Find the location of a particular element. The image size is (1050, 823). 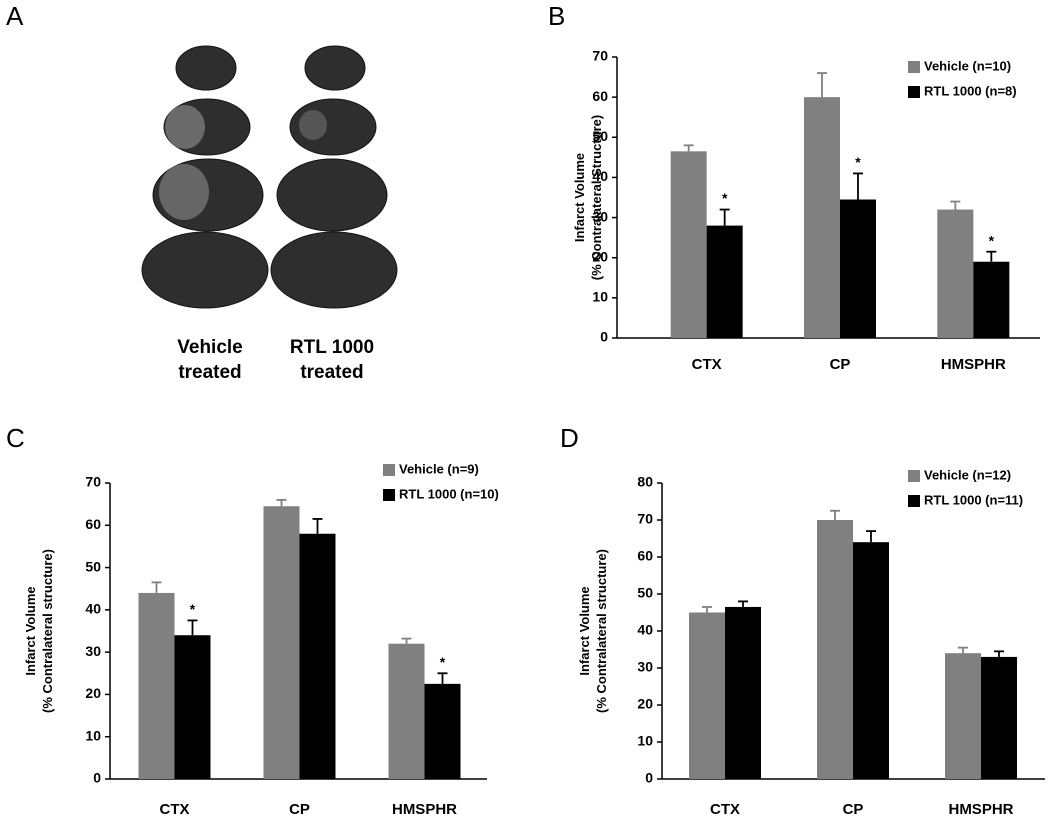

legend-label: Vehicle (n=9) is located at coordinates (439, 468).